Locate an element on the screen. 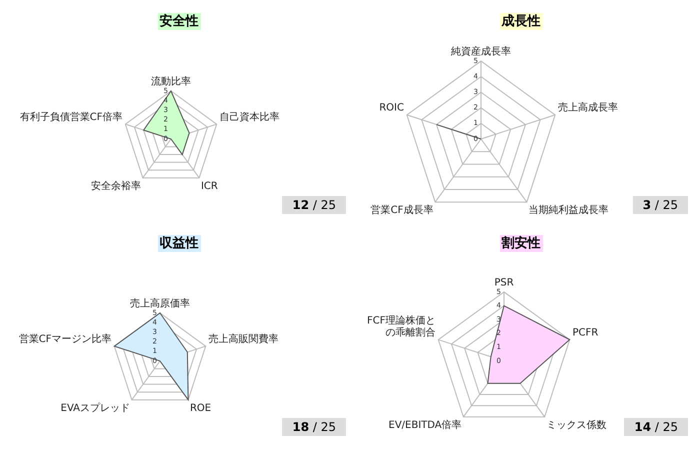 The image size is (700, 460). spoke-label: 有利子負債営業CF倍率 is located at coordinates (71, 116).